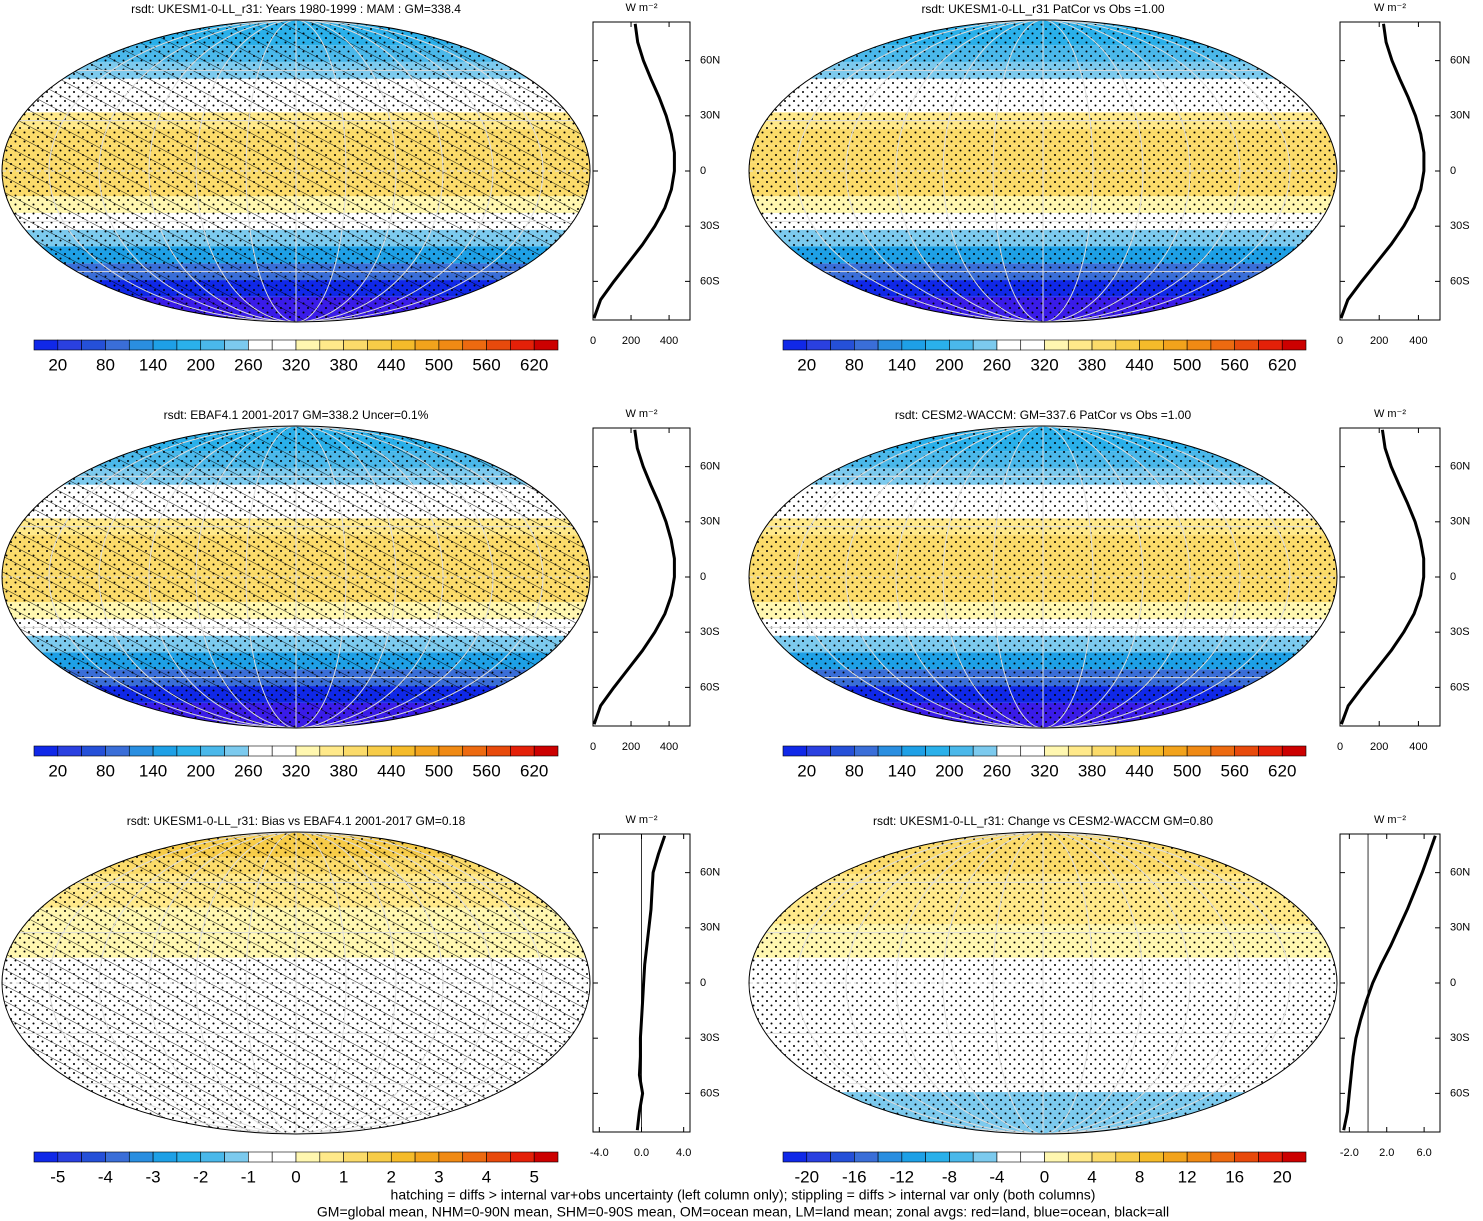 The width and height of the screenshot is (1483, 1221). What do you see at coordinates (1187, 1176) in the screenshot?
I see `colorbar-label: 12` at bounding box center [1187, 1176].